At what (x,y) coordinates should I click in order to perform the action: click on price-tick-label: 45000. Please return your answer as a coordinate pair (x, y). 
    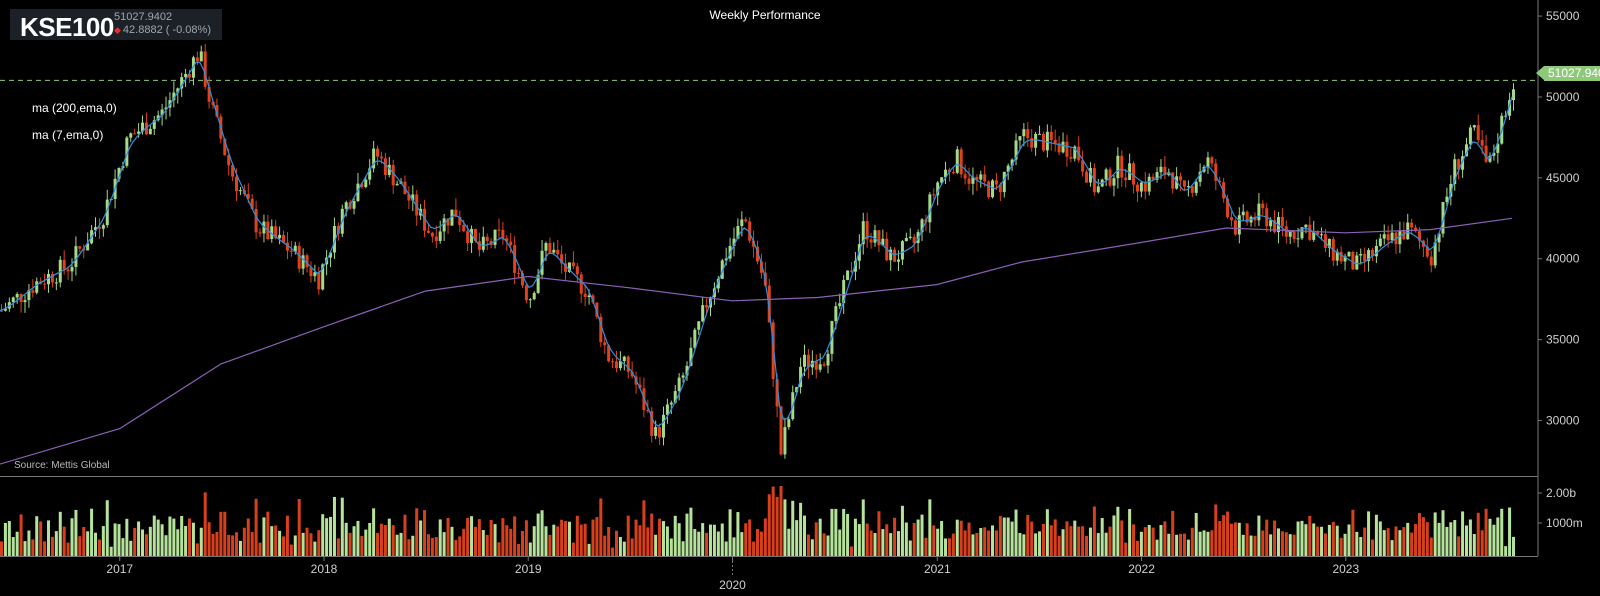
    Looking at the image, I should click on (1563, 178).